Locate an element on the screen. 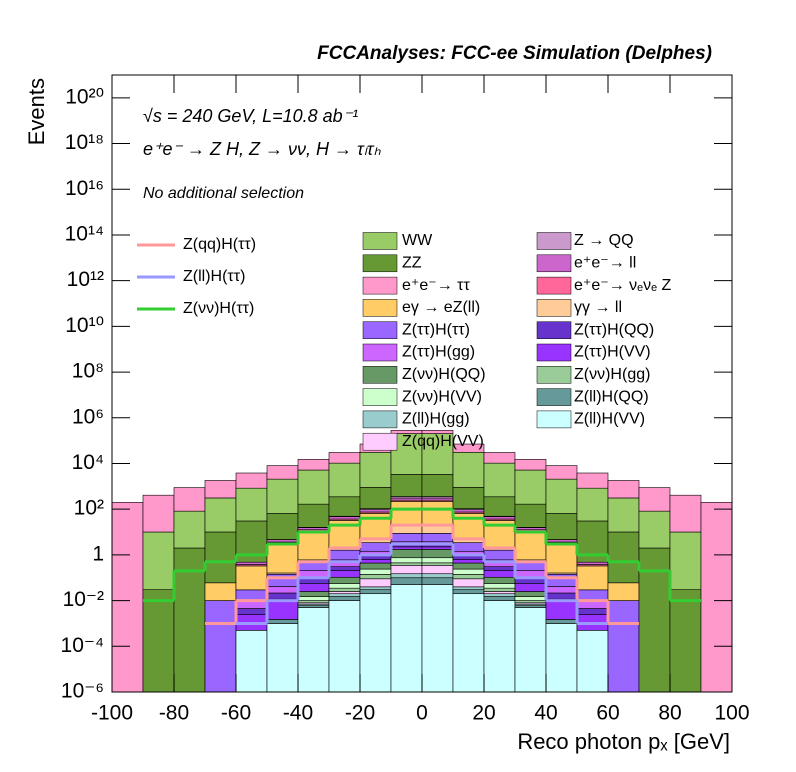 This screenshot has height=772, width=796. annotation: e⁺e⁻ → Z H, Z → νν, H → τₗτₕ is located at coordinates (262, 149).